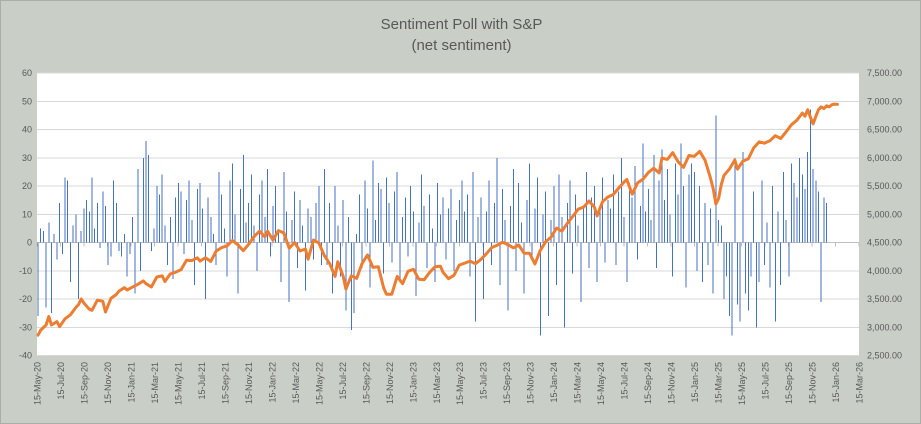 The height and width of the screenshot is (424, 921). What do you see at coordinates (719, 383) in the screenshot?
I see `x-axis-tick-label: 15-Mar-25` at bounding box center [719, 383].